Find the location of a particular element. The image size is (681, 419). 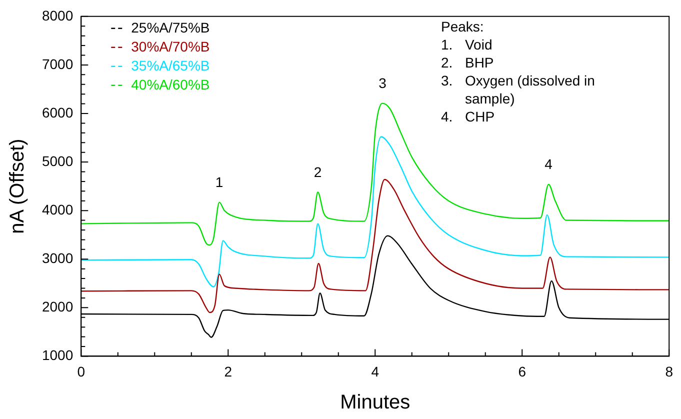

x-axis-title: Minutes is located at coordinates (375, 403).